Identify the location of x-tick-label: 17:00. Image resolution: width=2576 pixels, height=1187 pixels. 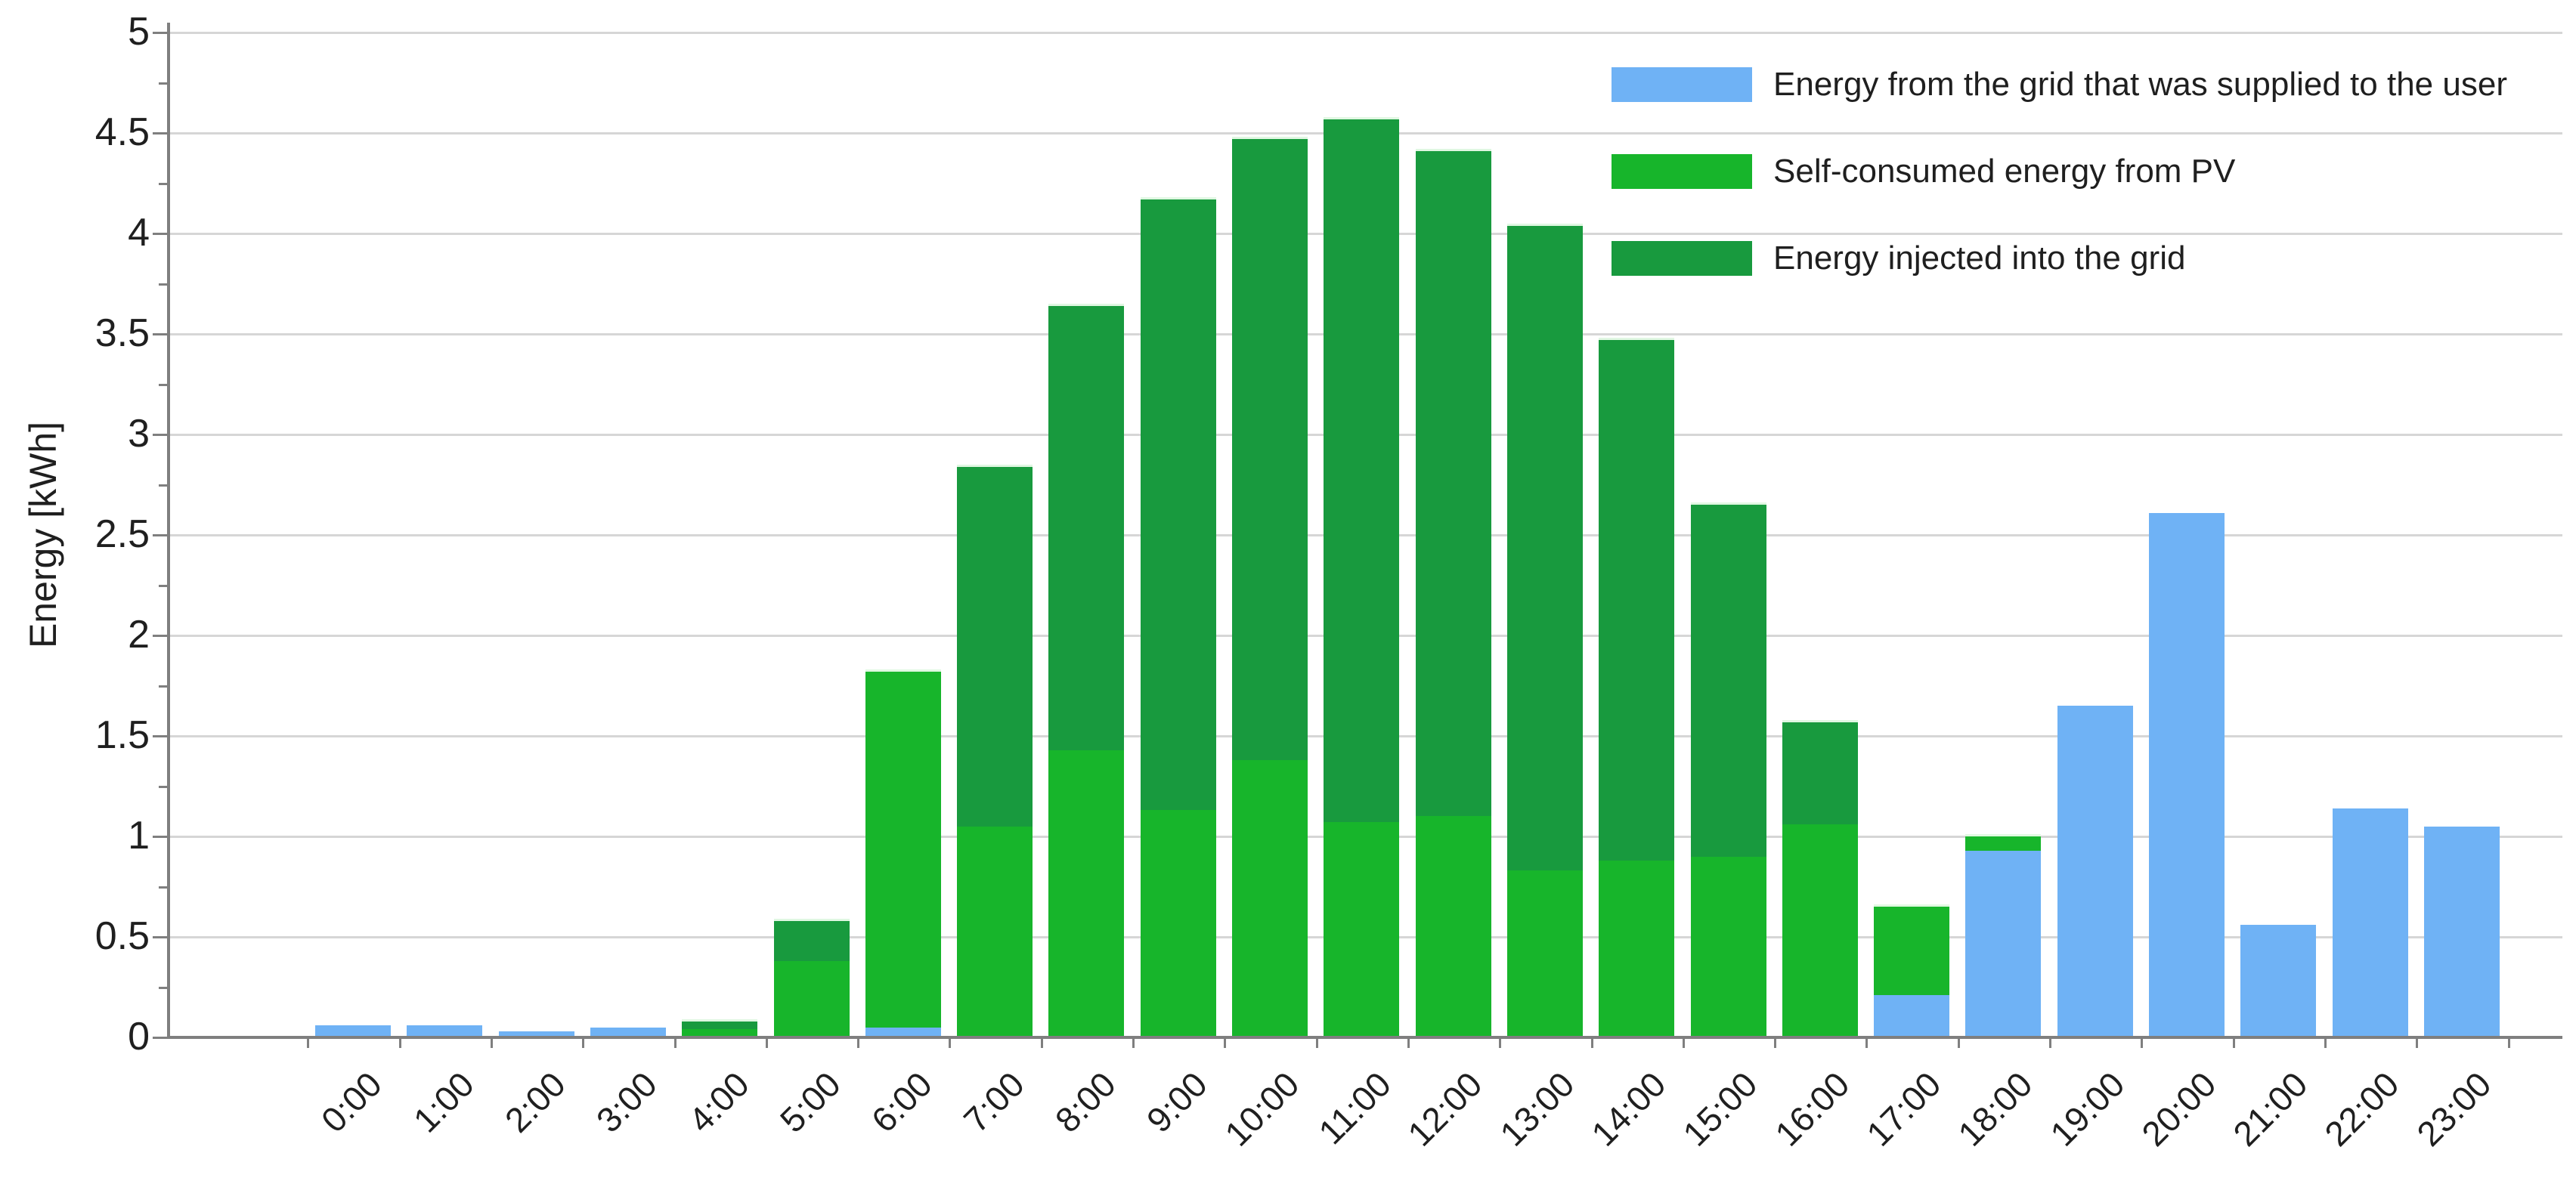
(1904, 1109).